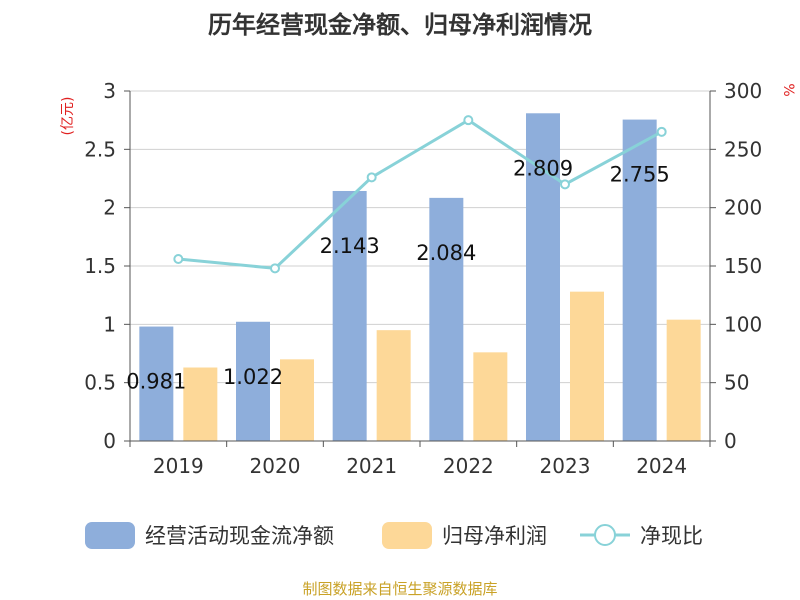 This screenshot has width=800, height=600. I want to click on left-axis-tick-label: 3, so click(109, 91).